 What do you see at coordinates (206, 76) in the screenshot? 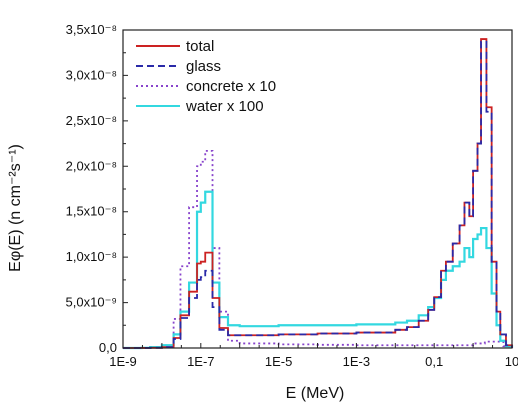
I see `legend: total glass concrete x 10 water x 100` at bounding box center [206, 76].